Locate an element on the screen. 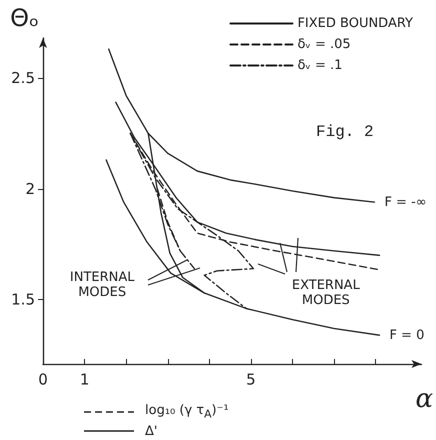 The image size is (436, 440). x-axis-title: α is located at coordinates (424, 399).